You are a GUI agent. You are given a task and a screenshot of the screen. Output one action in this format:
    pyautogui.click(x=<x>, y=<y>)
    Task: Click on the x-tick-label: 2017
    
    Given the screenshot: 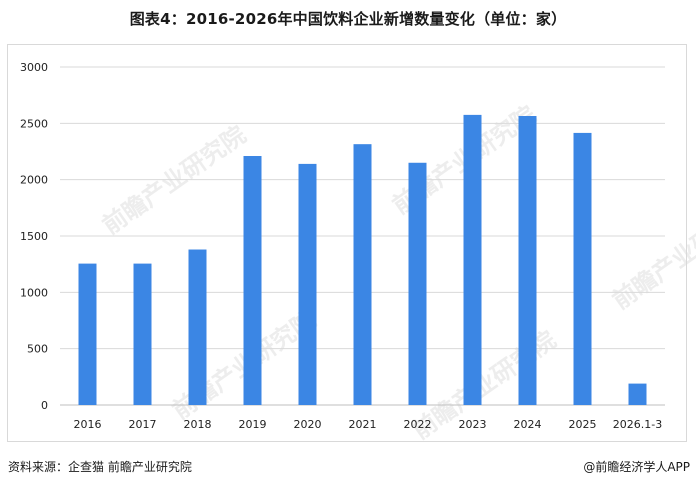 What is the action you would take?
    pyautogui.click(x=143, y=424)
    